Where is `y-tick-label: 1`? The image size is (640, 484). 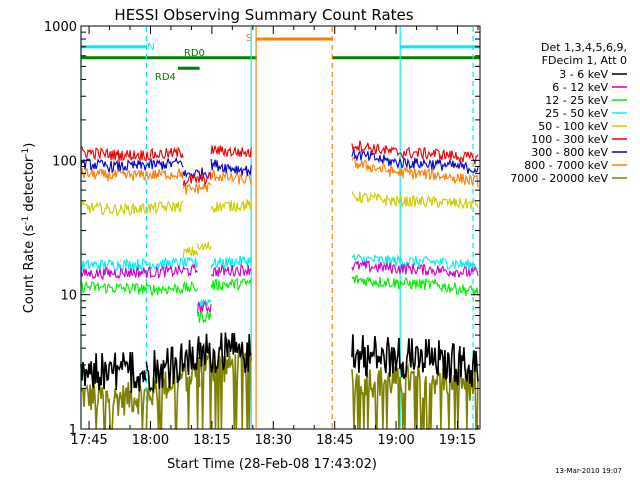
y-tick-label: 1 is located at coordinates (73, 430).